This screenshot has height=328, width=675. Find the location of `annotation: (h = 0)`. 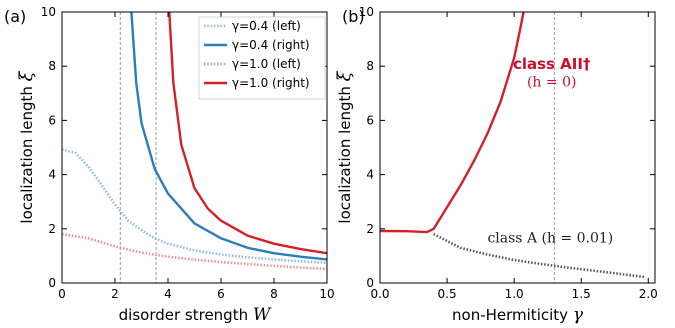

annotation: (h = 0) is located at coordinates (551, 83).